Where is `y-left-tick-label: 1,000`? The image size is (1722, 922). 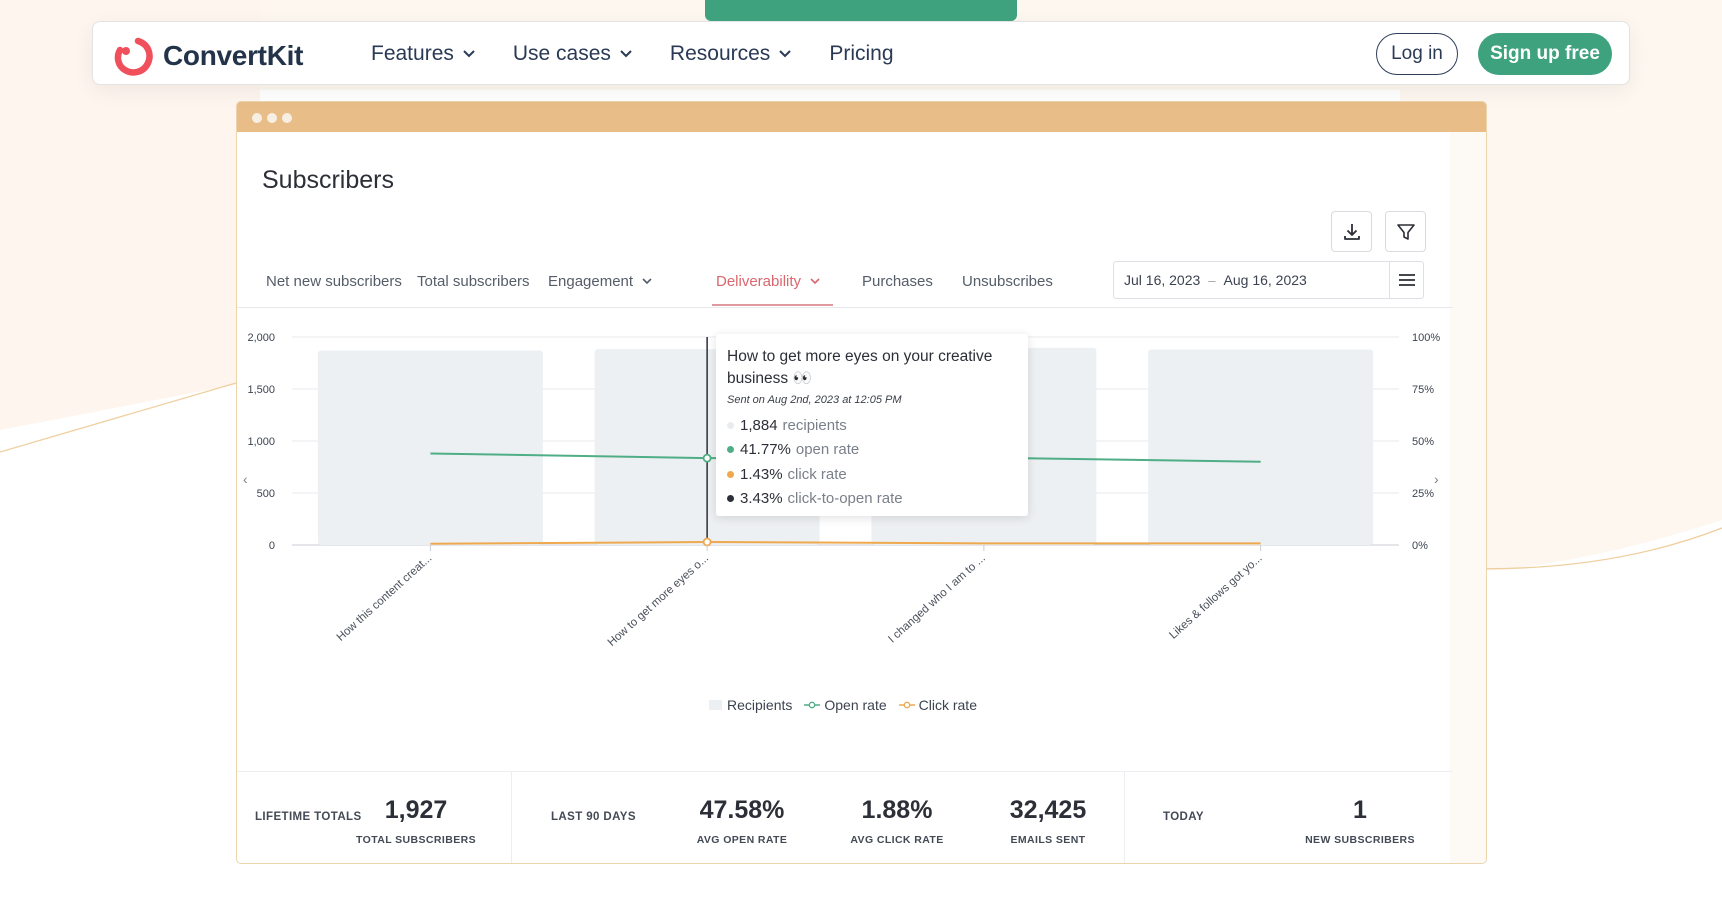
y-left-tick-label: 1,000 is located at coordinates (261, 442).